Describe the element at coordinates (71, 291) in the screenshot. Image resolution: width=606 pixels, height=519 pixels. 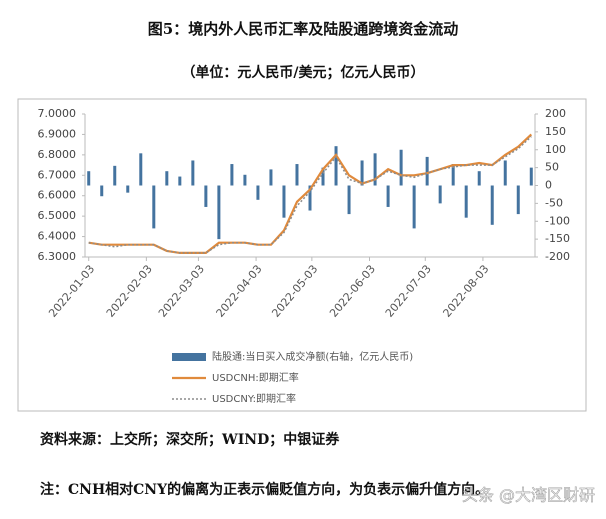
I see `x-tick-label: 2022-01-03` at that location.